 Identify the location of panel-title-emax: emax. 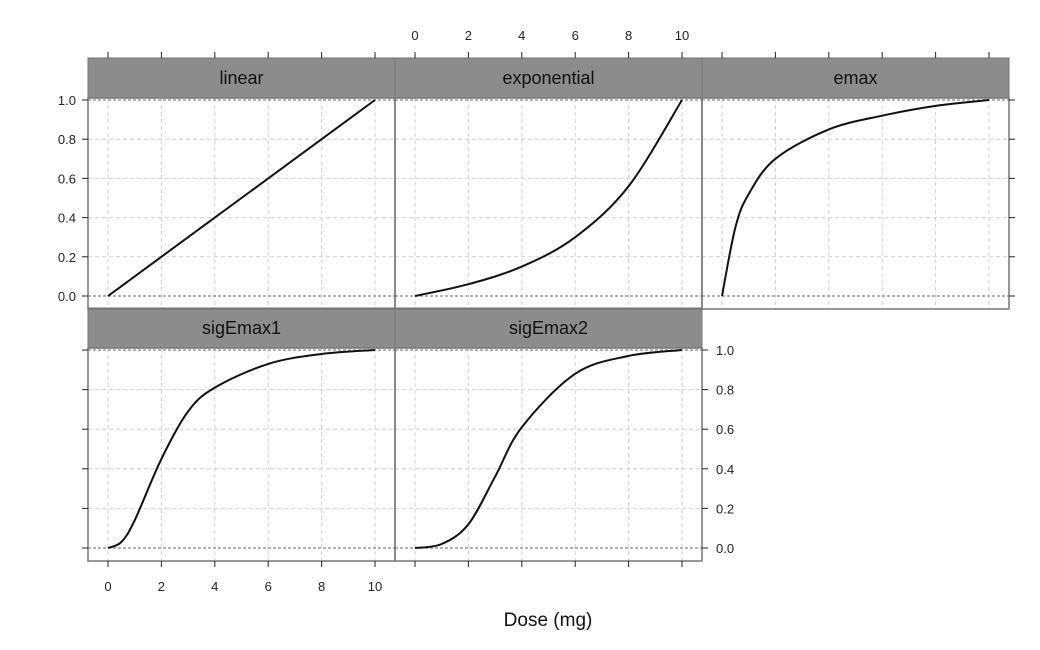
(855, 78).